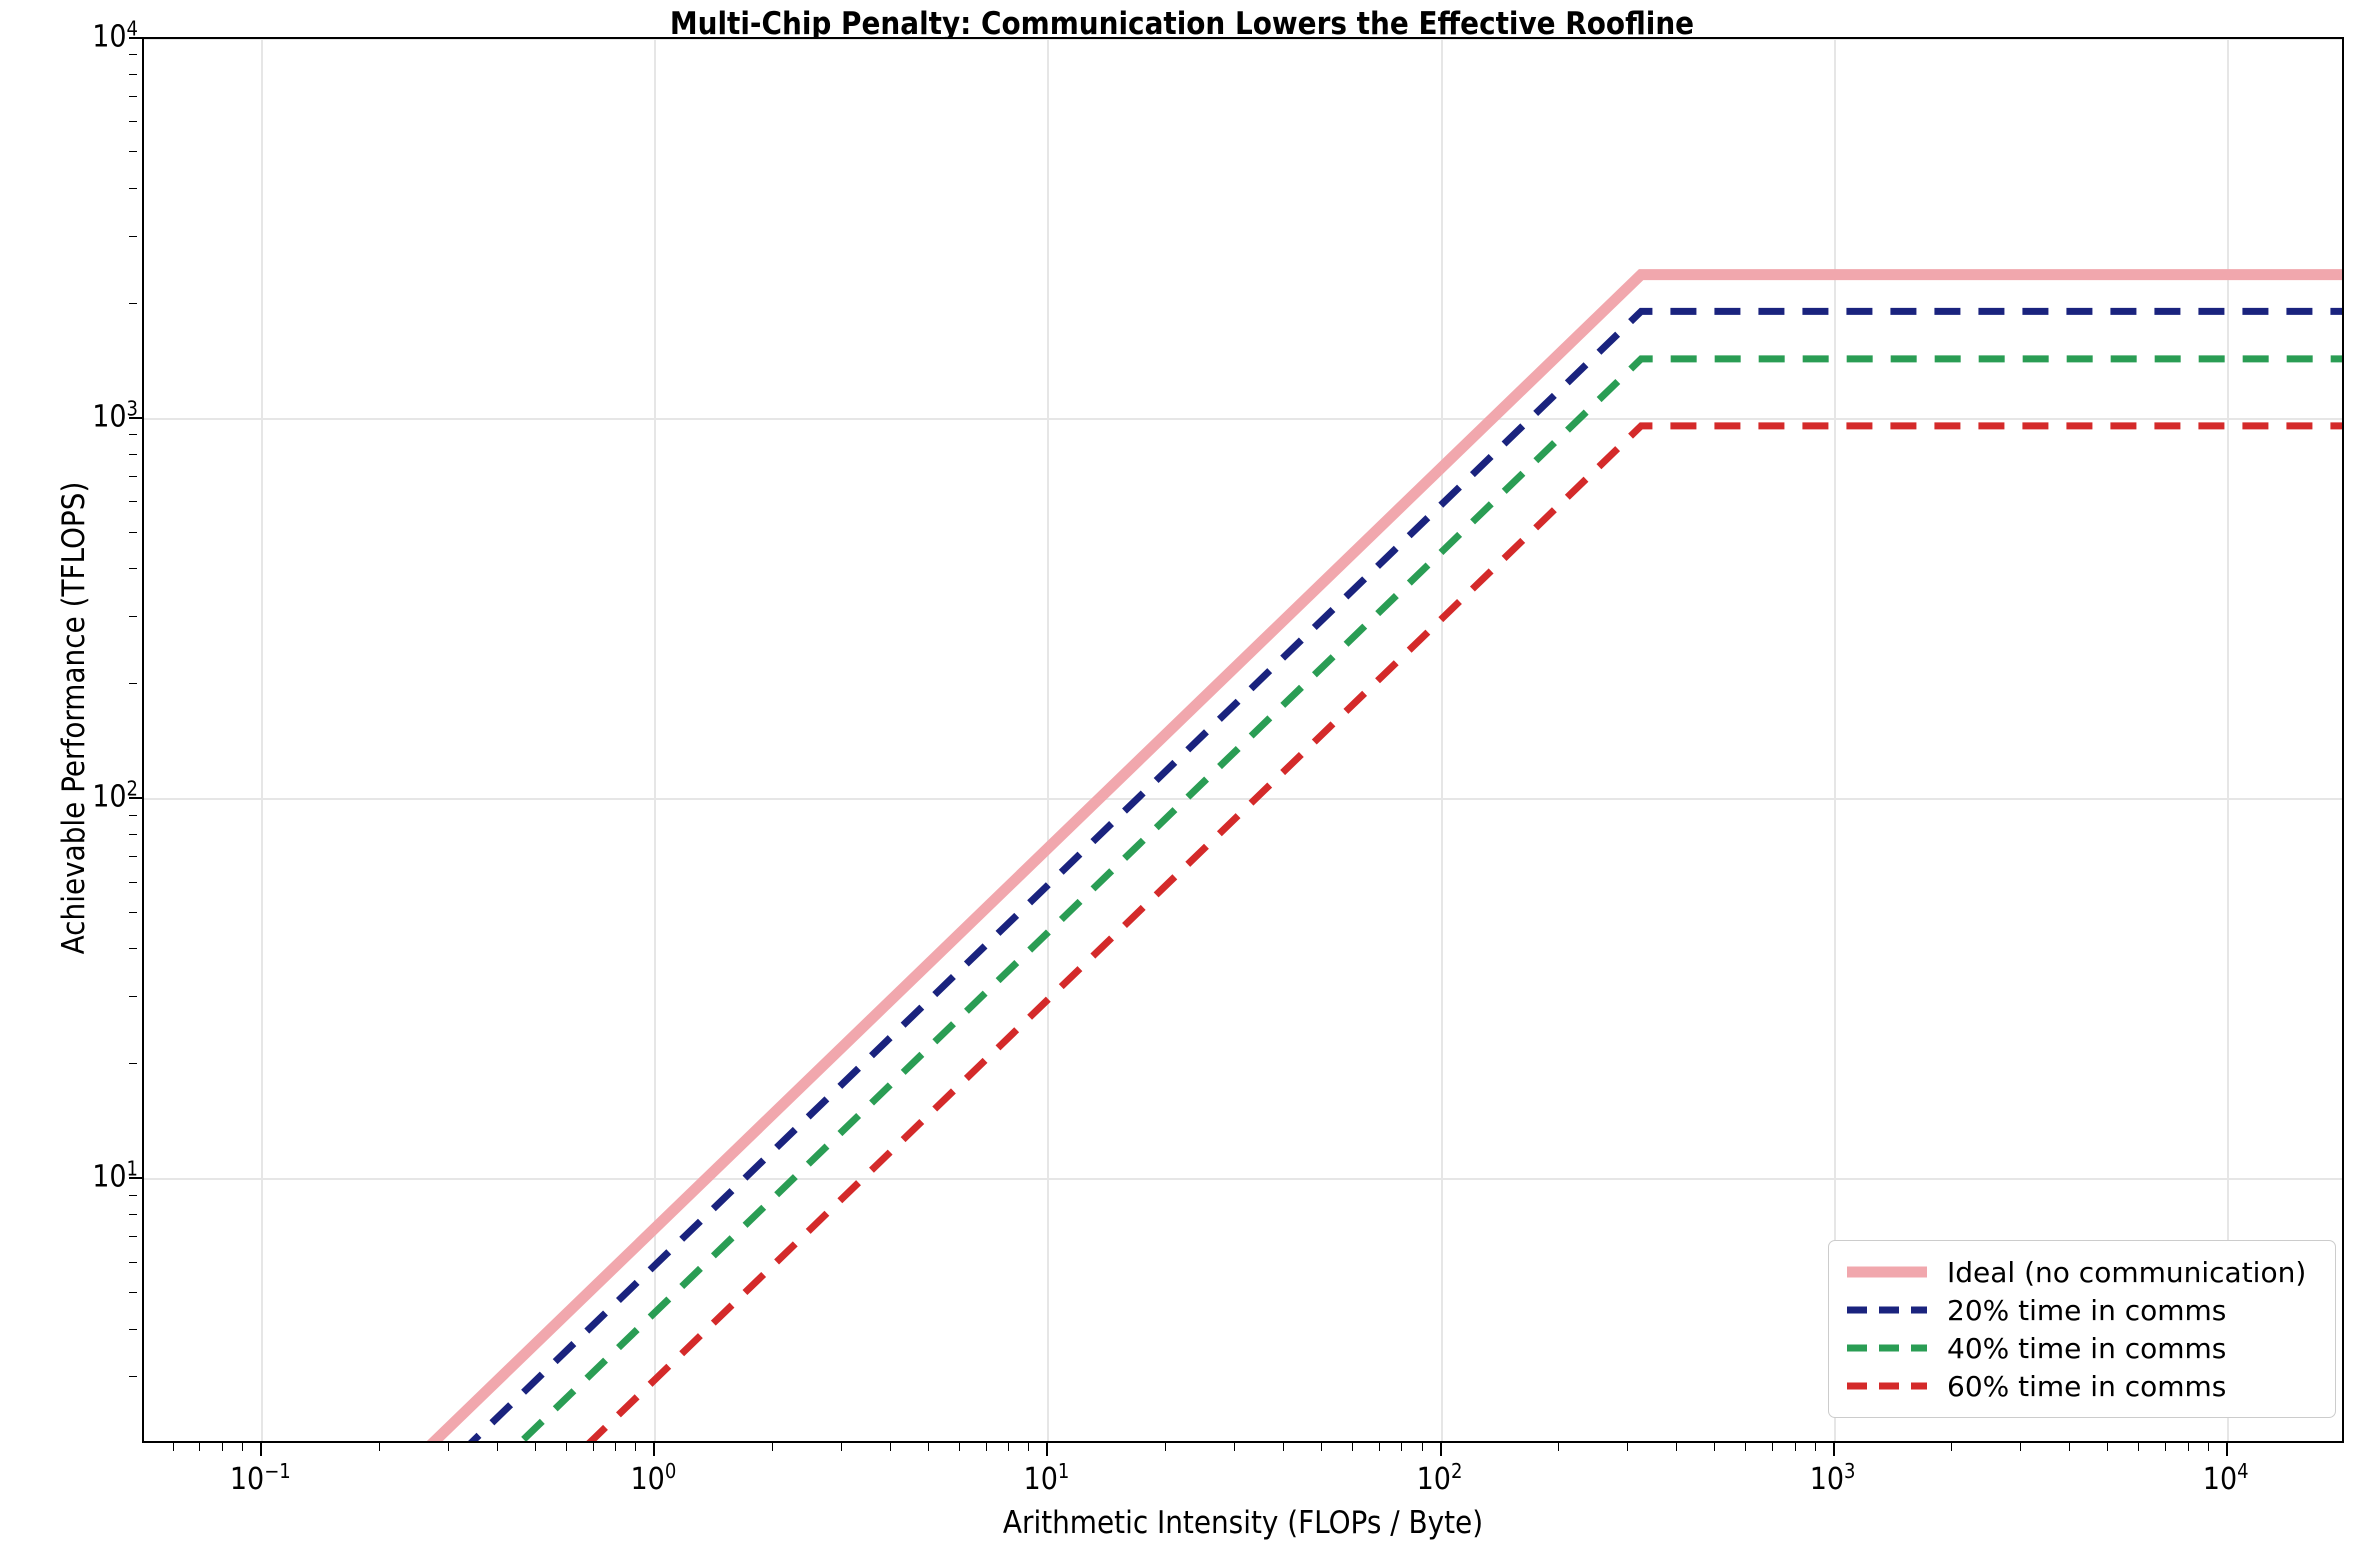 The height and width of the screenshot is (1561, 2364). What do you see at coordinates (2087, 1348) in the screenshot?
I see `legend-label: 40% time in comms` at bounding box center [2087, 1348].